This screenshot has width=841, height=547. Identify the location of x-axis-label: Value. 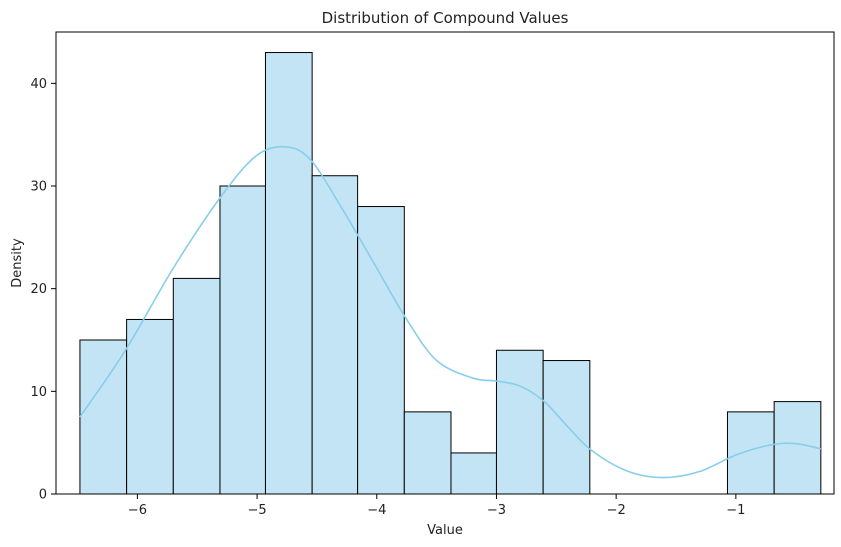
(445, 530).